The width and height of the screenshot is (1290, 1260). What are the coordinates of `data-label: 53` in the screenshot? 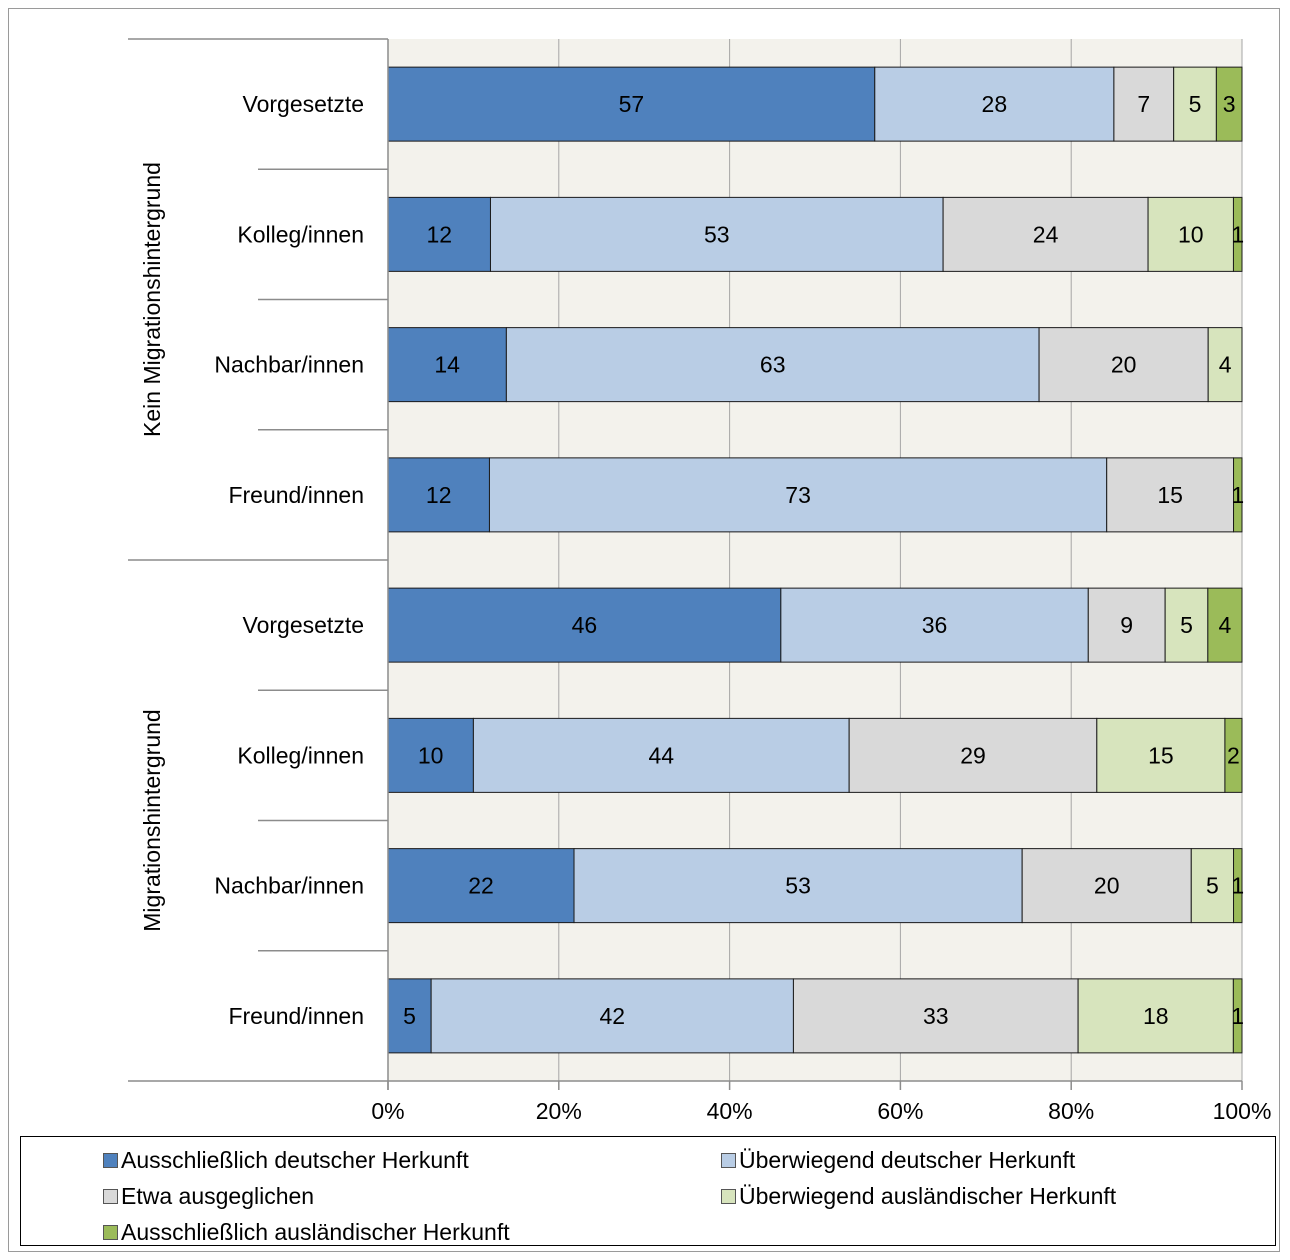 It's located at (798, 886).